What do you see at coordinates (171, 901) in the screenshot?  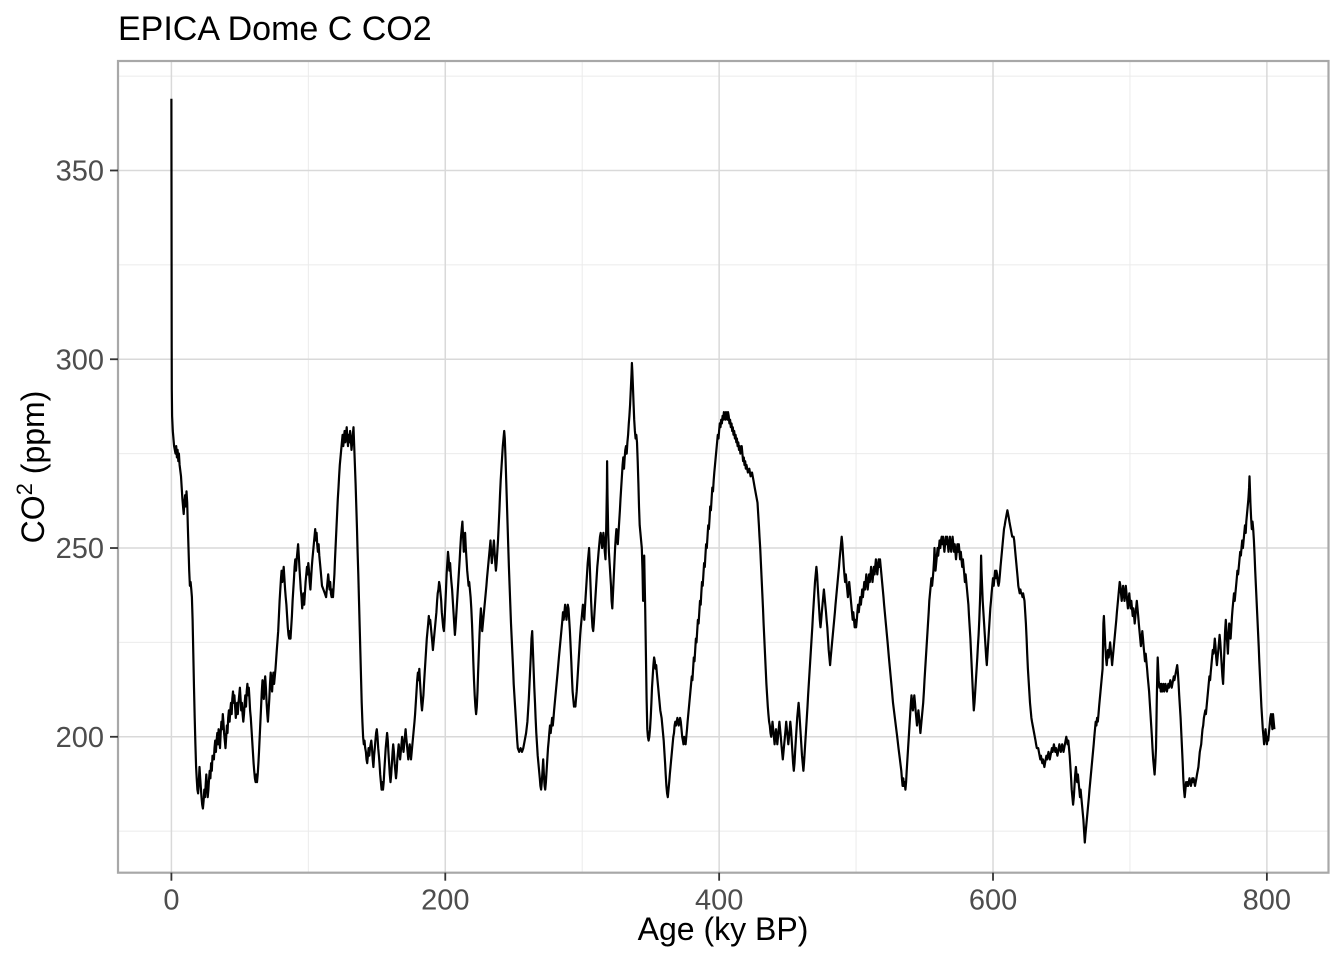 I see `x-tick-label: 0` at bounding box center [171, 901].